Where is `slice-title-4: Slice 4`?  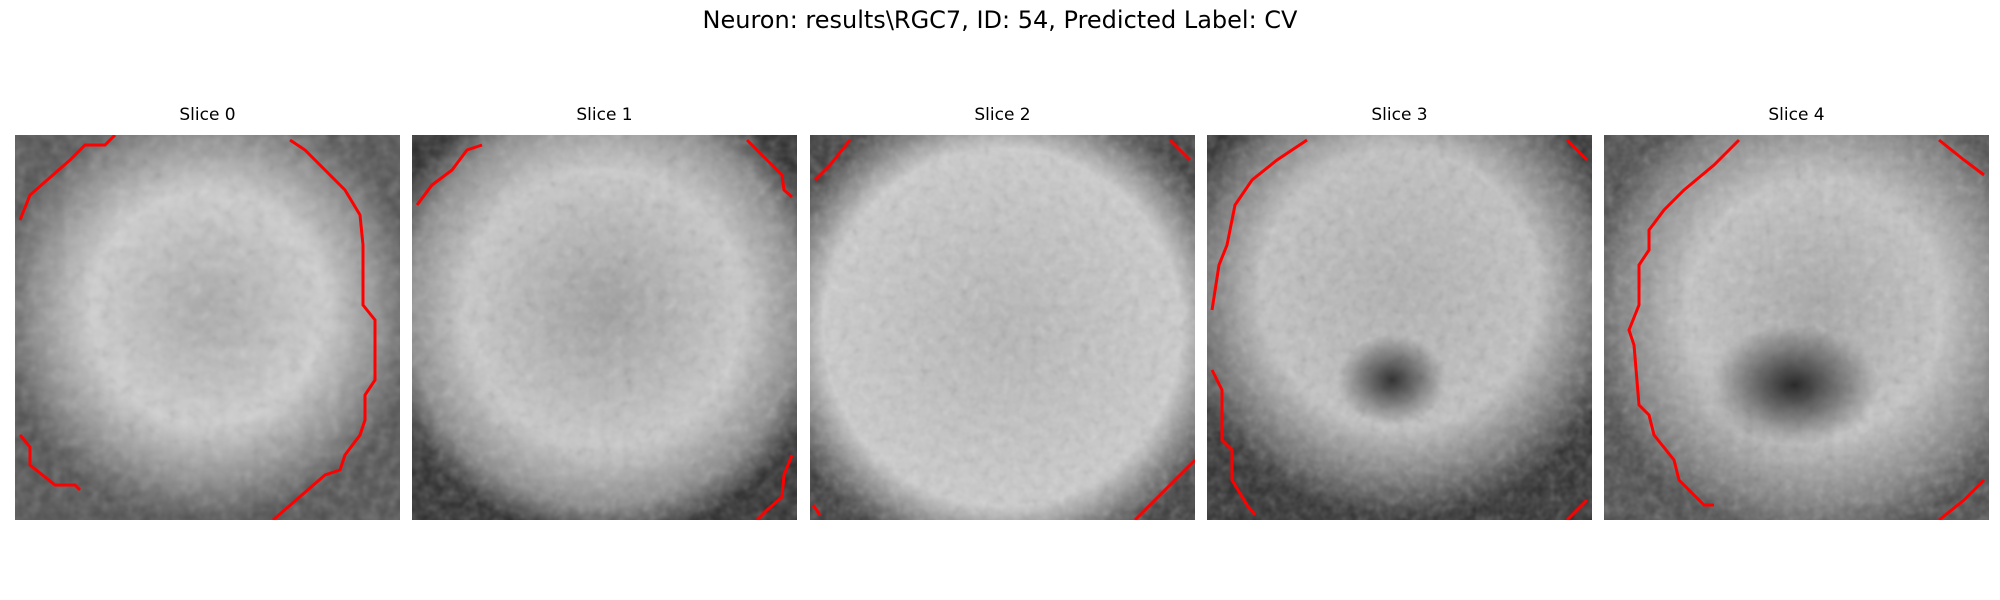 slice-title-4: Slice 4 is located at coordinates (1796, 115).